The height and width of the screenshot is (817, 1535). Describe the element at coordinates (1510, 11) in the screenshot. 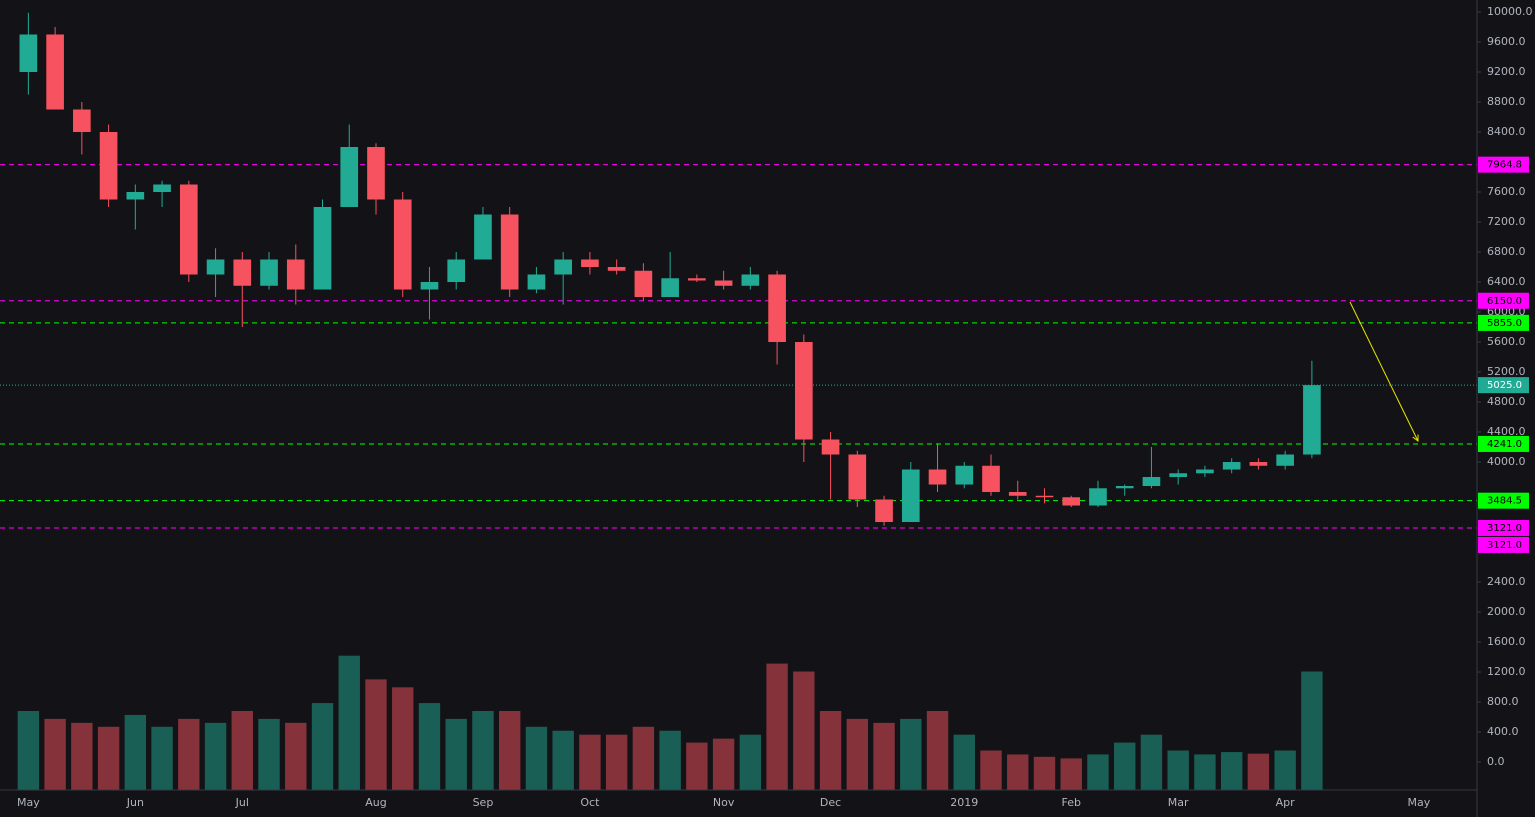

I see `y-tick-label: 10000.0` at that location.